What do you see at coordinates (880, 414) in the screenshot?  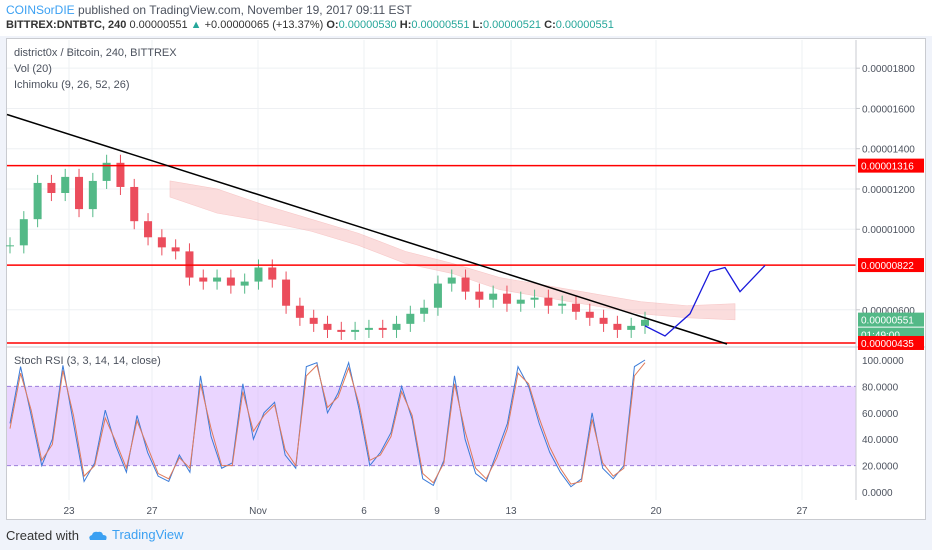 I see `stoch-tick-label: 60.0000` at bounding box center [880, 414].